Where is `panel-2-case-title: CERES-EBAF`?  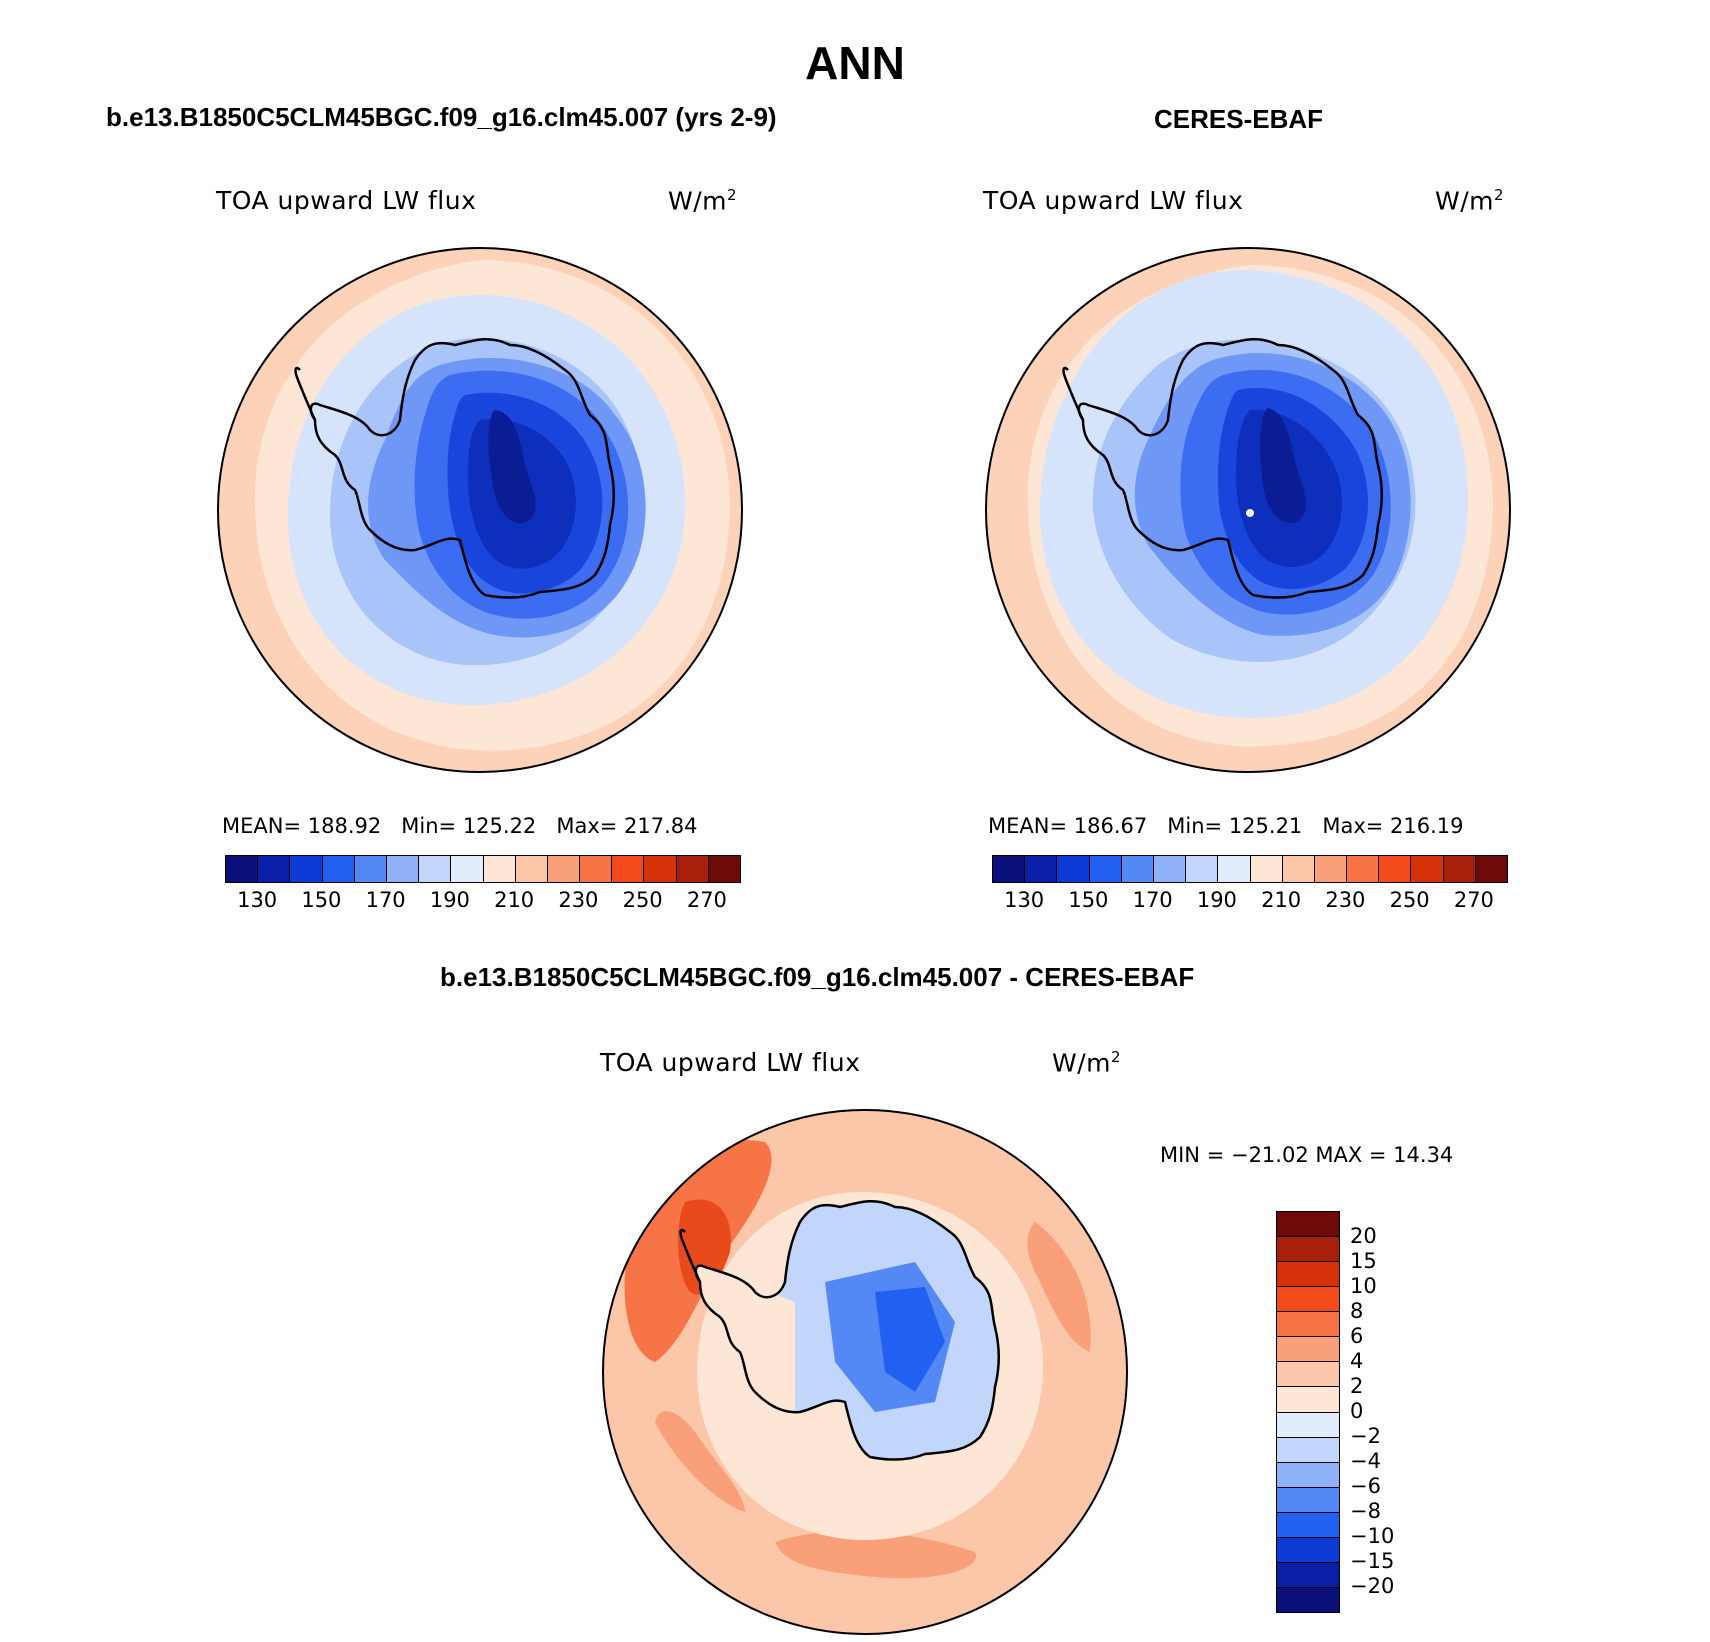 panel-2-case-title: CERES-EBAF is located at coordinates (1239, 119).